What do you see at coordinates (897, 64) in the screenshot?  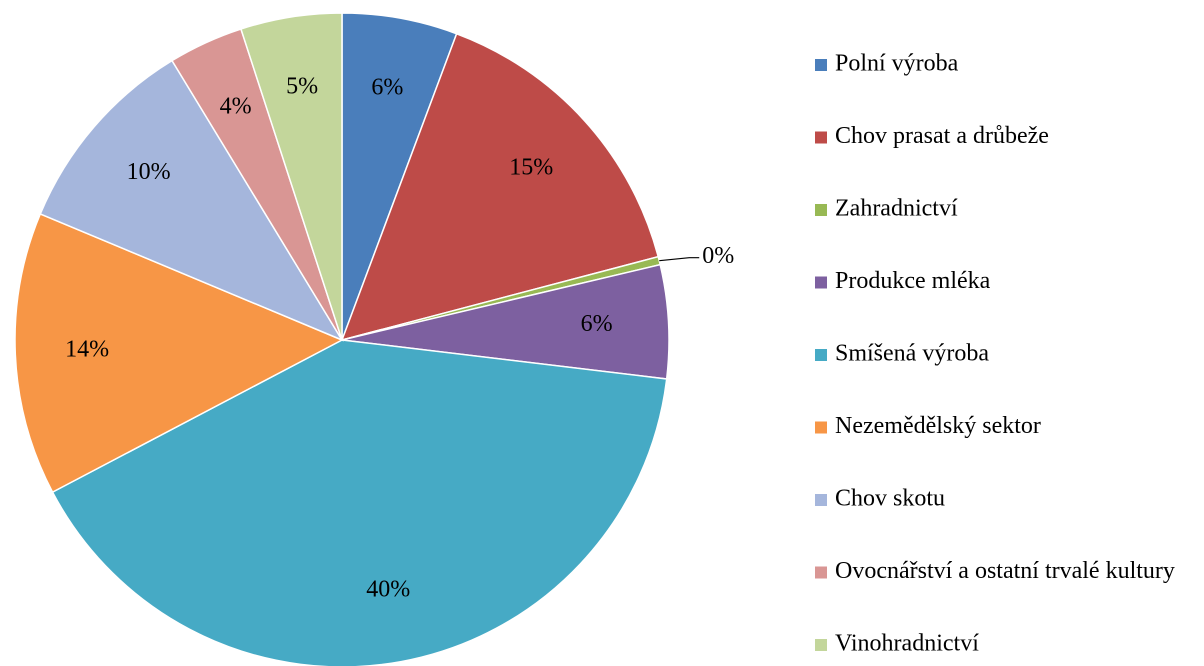 I see `legend-label: Polní výroba` at bounding box center [897, 64].